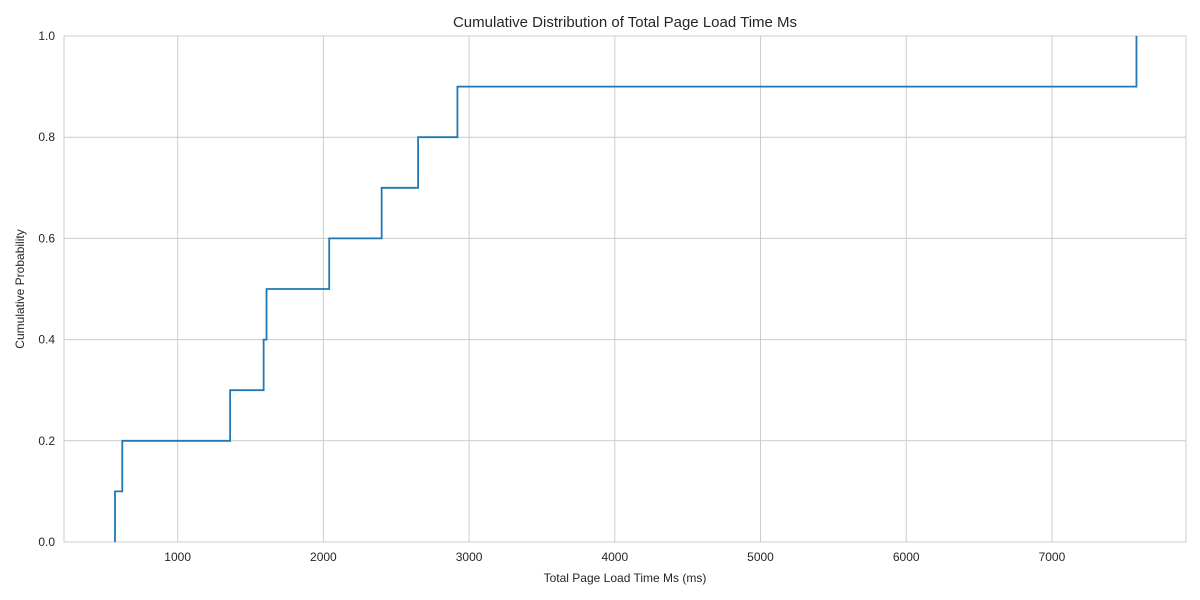 This screenshot has height=600, width=1200. What do you see at coordinates (46, 340) in the screenshot?
I see `y-tick-label: 0.4` at bounding box center [46, 340].